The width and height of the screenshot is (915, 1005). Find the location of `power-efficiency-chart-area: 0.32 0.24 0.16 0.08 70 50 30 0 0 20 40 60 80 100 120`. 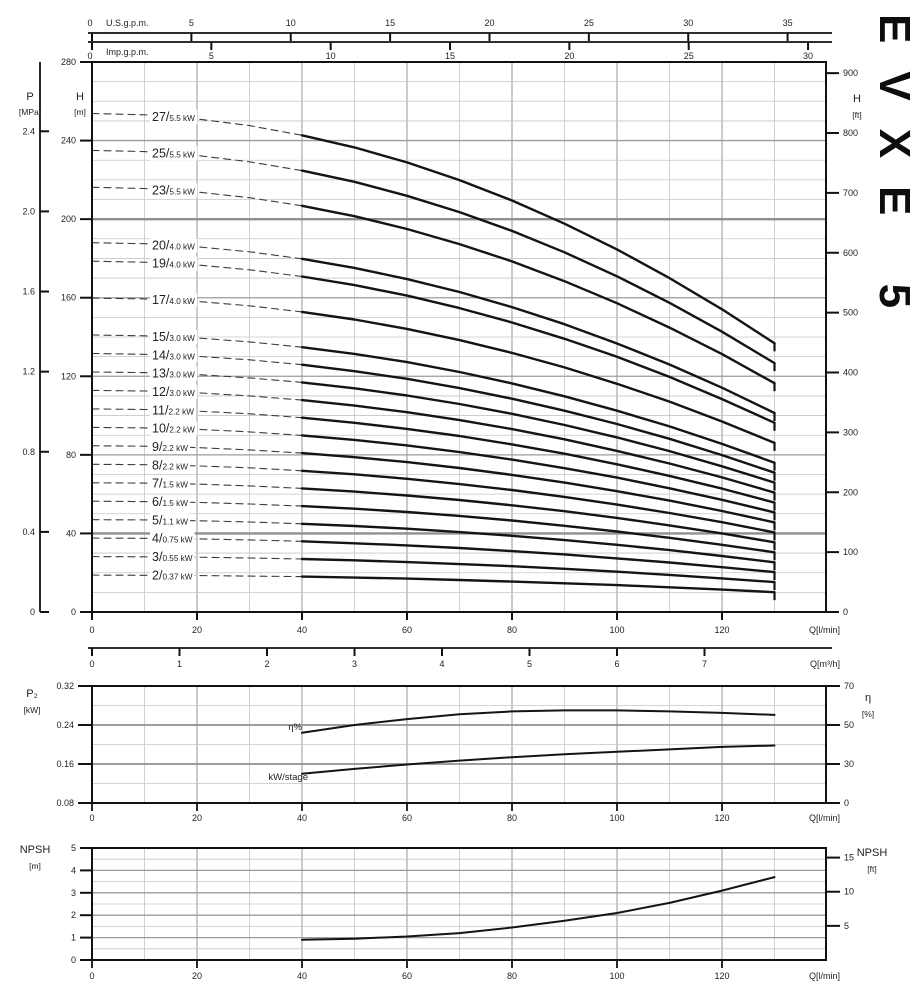

power-efficiency-chart-area: 0.32 0.24 0.16 0.08 70 50 30 0 0 20 40 60 80 100 120 is located at coordinates (455, 752).